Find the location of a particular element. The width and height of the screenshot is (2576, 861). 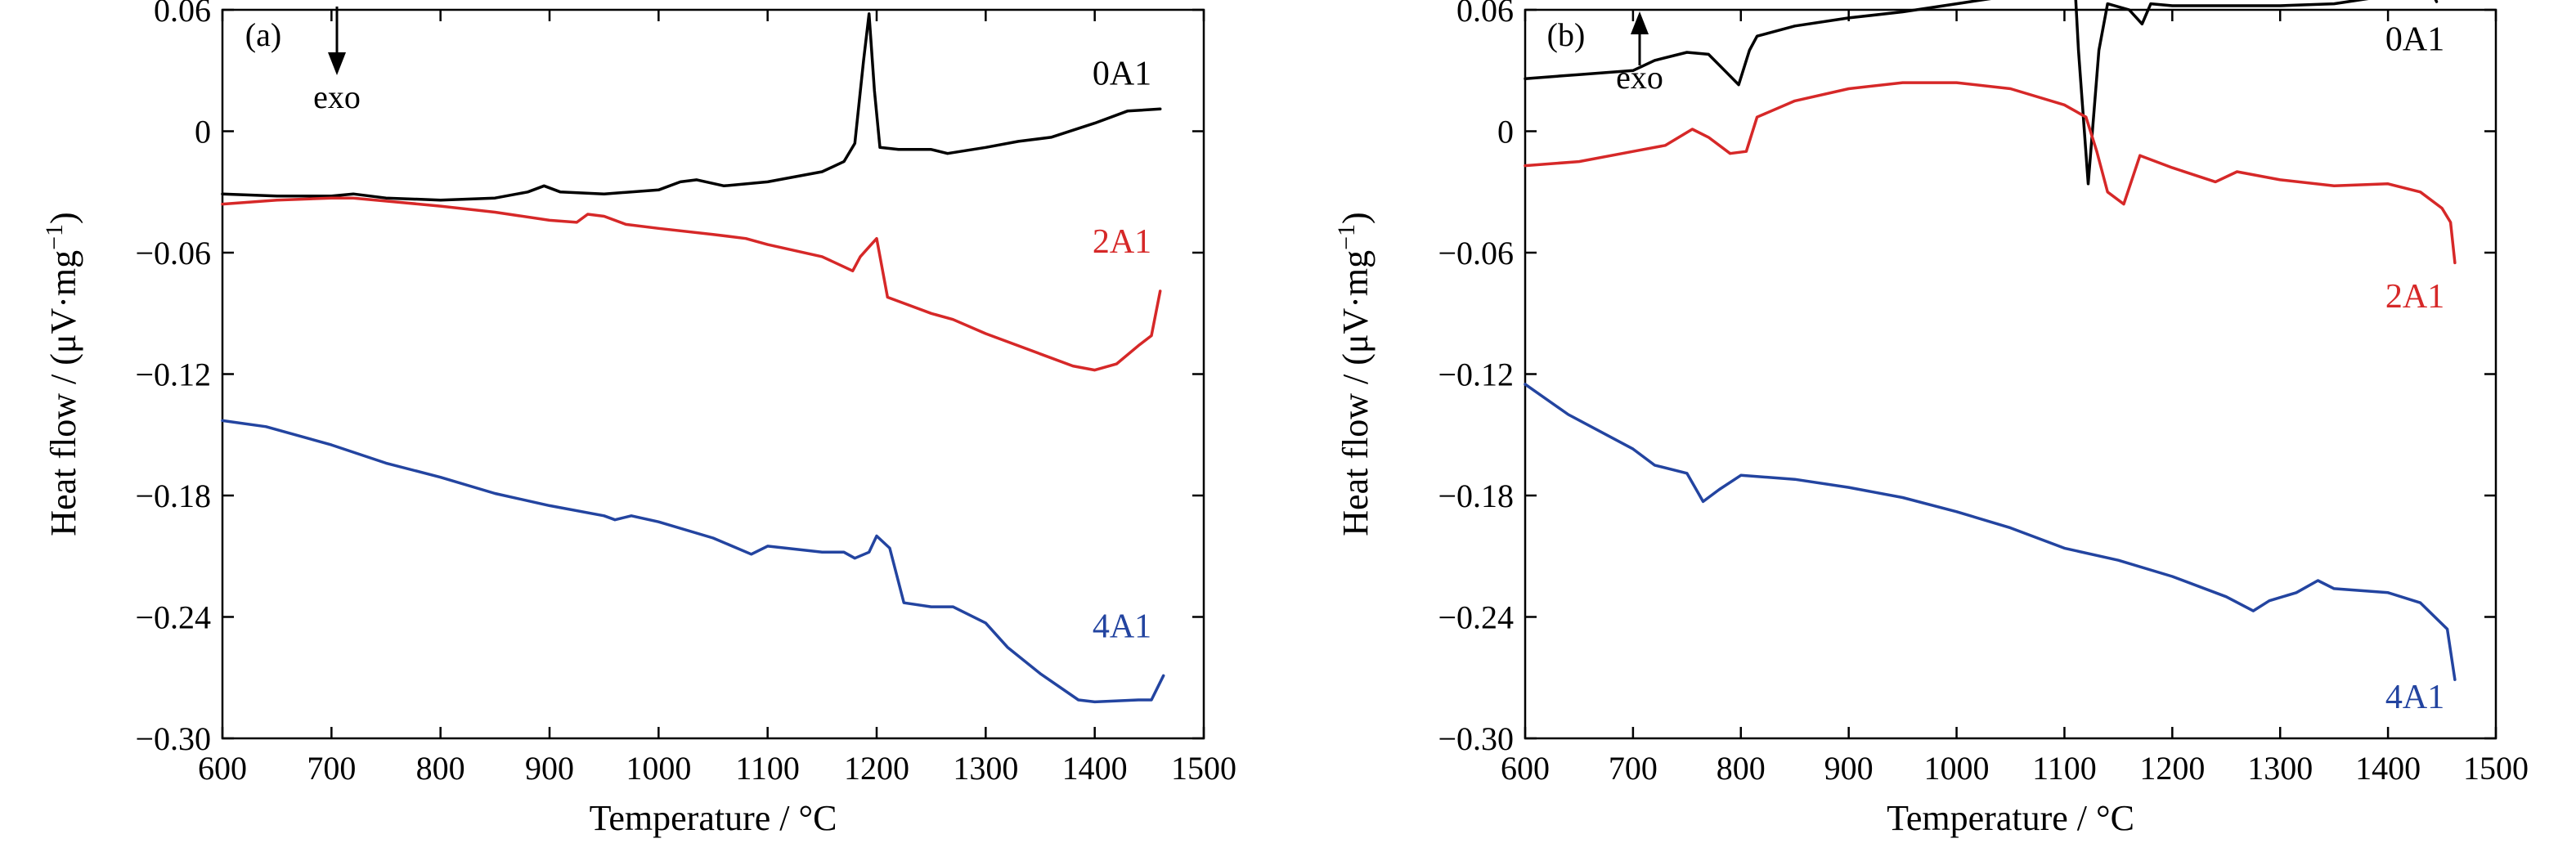

panel-label: (b) is located at coordinates (1566, 34).